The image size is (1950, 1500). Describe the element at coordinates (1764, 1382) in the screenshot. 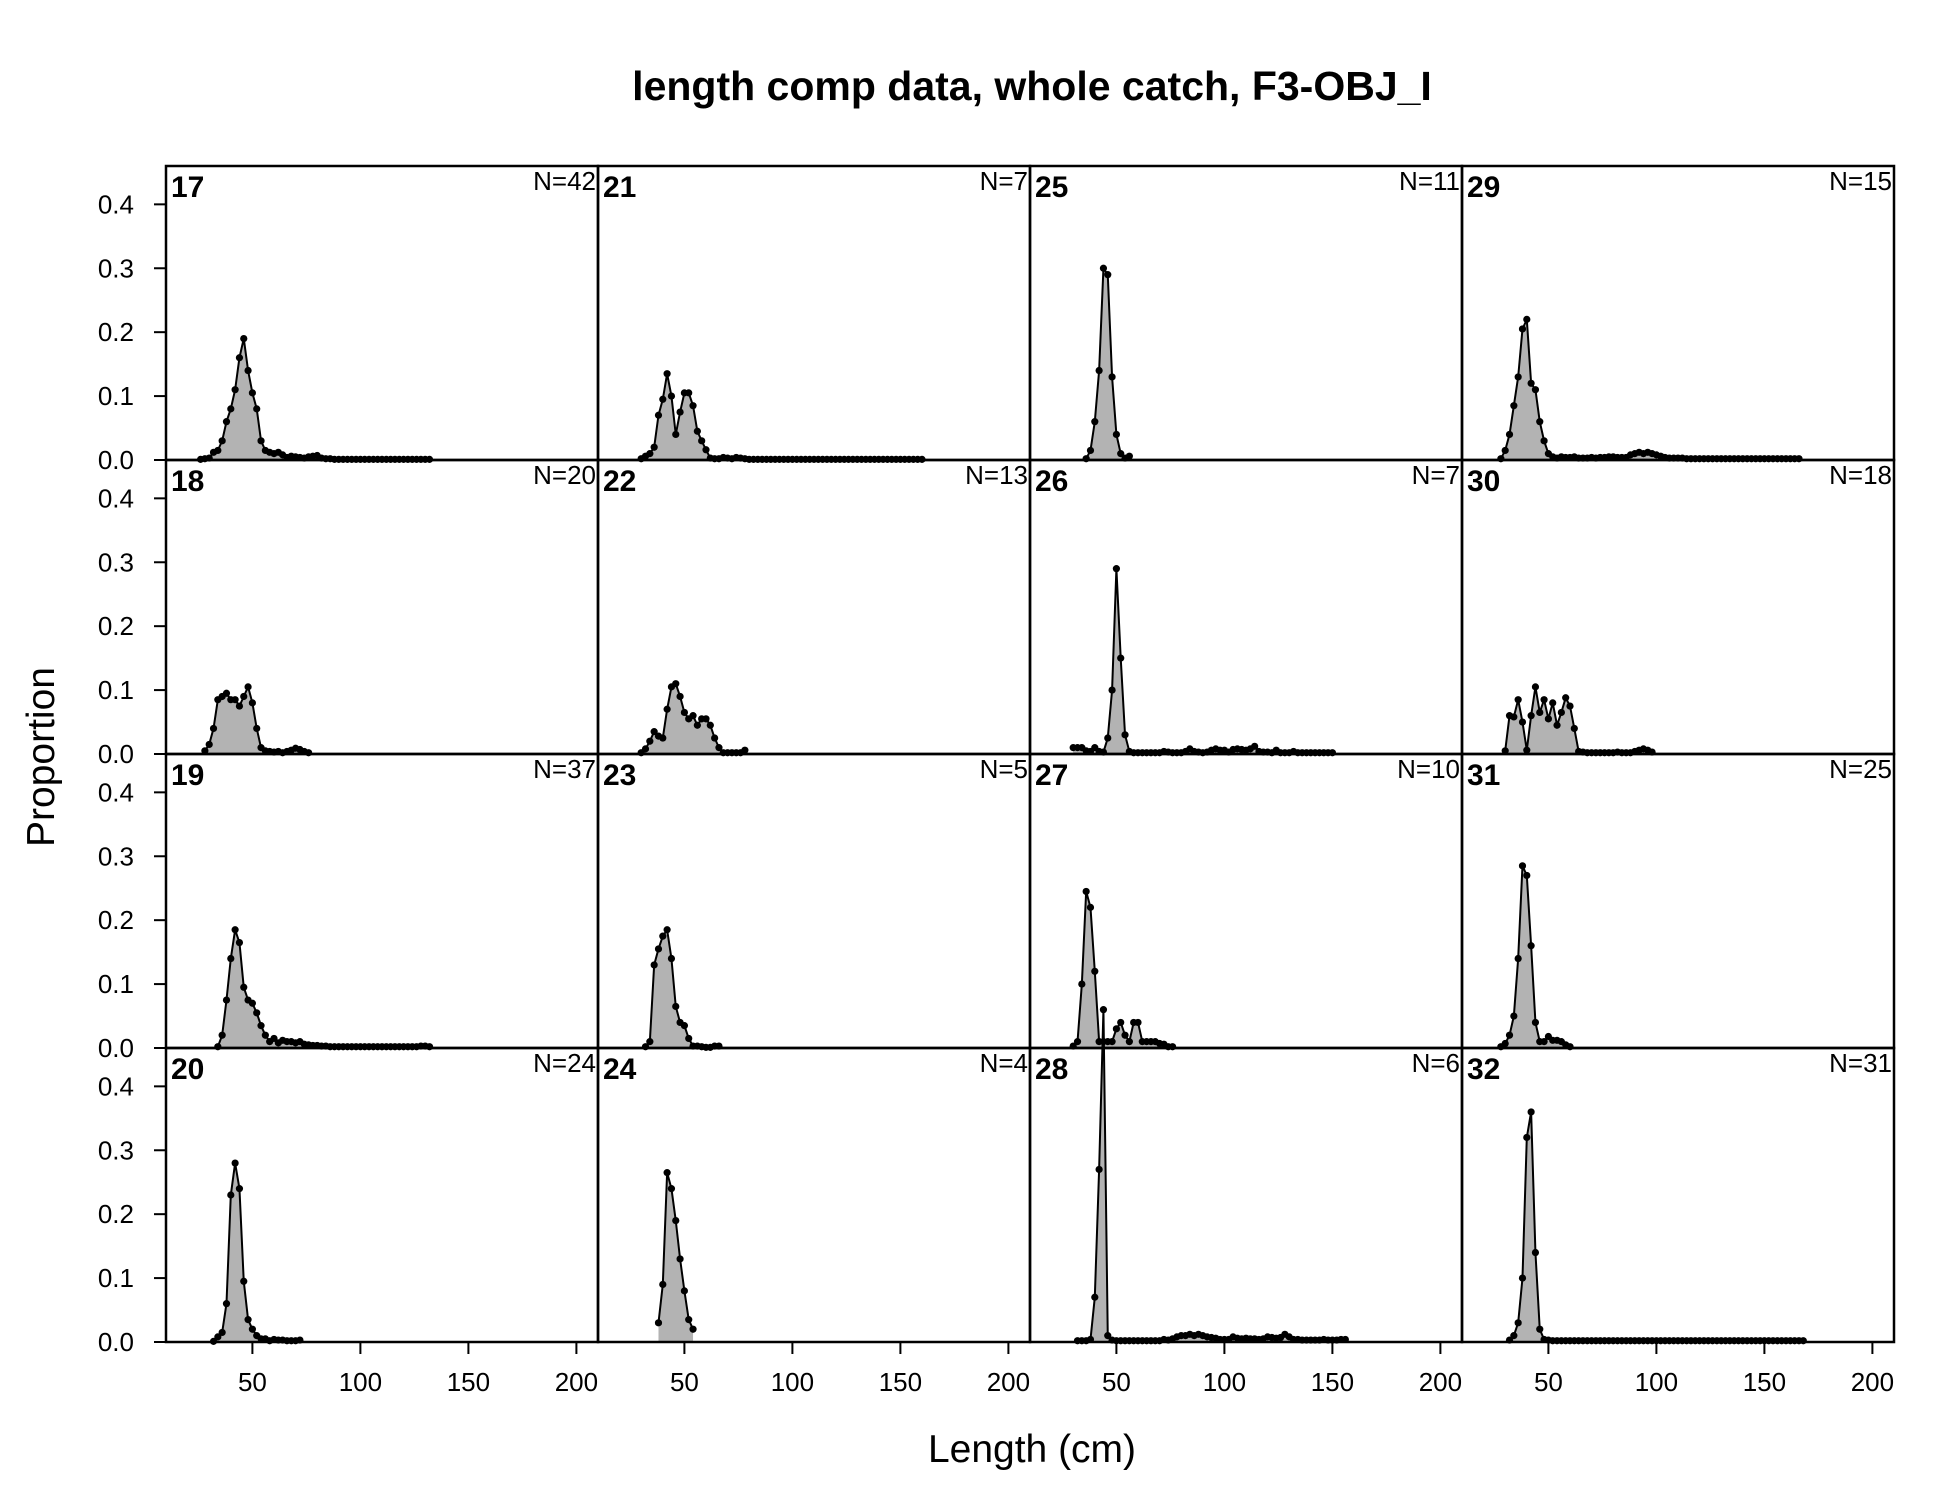

I see `x-tick-label: 150` at that location.